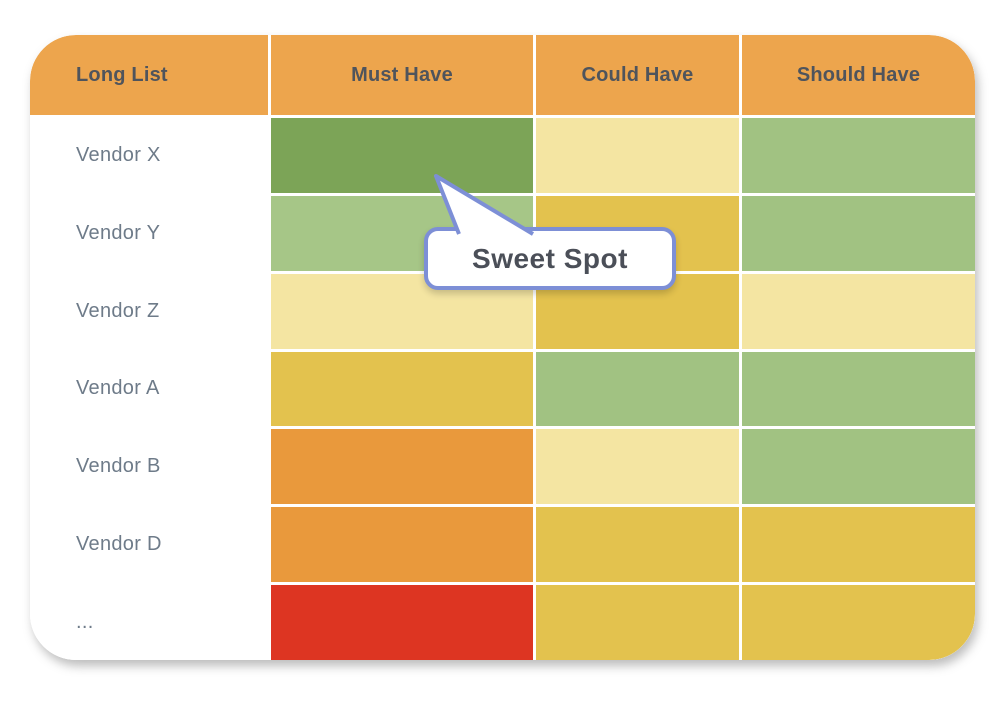  I want to click on rating-cell-could-have-row5, so click(637, 467).